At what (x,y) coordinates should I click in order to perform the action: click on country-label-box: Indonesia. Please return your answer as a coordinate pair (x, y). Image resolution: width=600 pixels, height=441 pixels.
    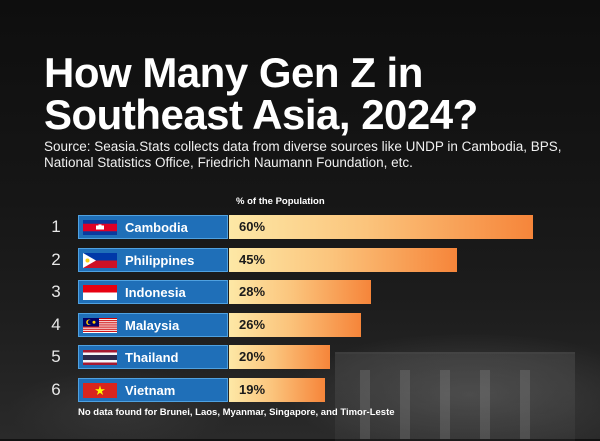
    Looking at the image, I should click on (153, 292).